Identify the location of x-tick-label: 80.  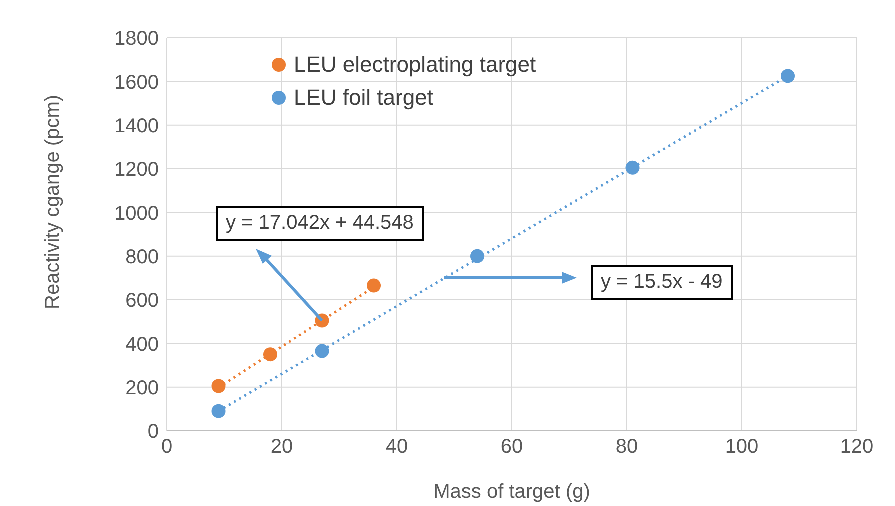
(627, 447).